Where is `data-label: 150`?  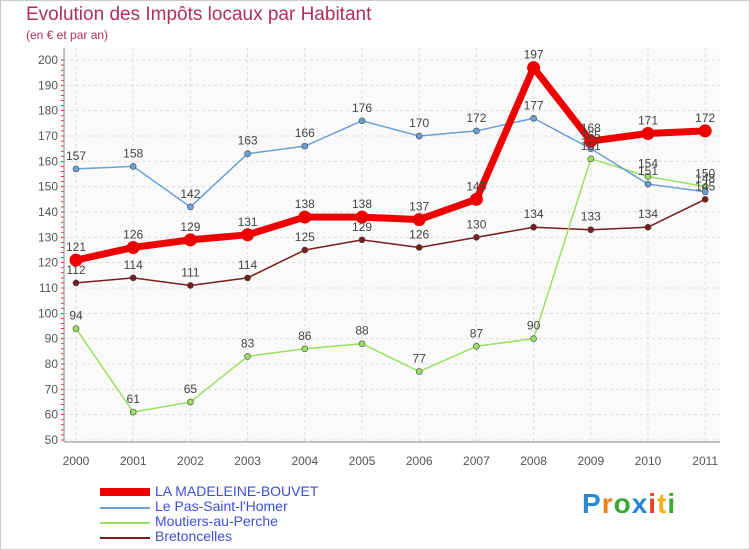
data-label: 150 is located at coordinates (705, 174).